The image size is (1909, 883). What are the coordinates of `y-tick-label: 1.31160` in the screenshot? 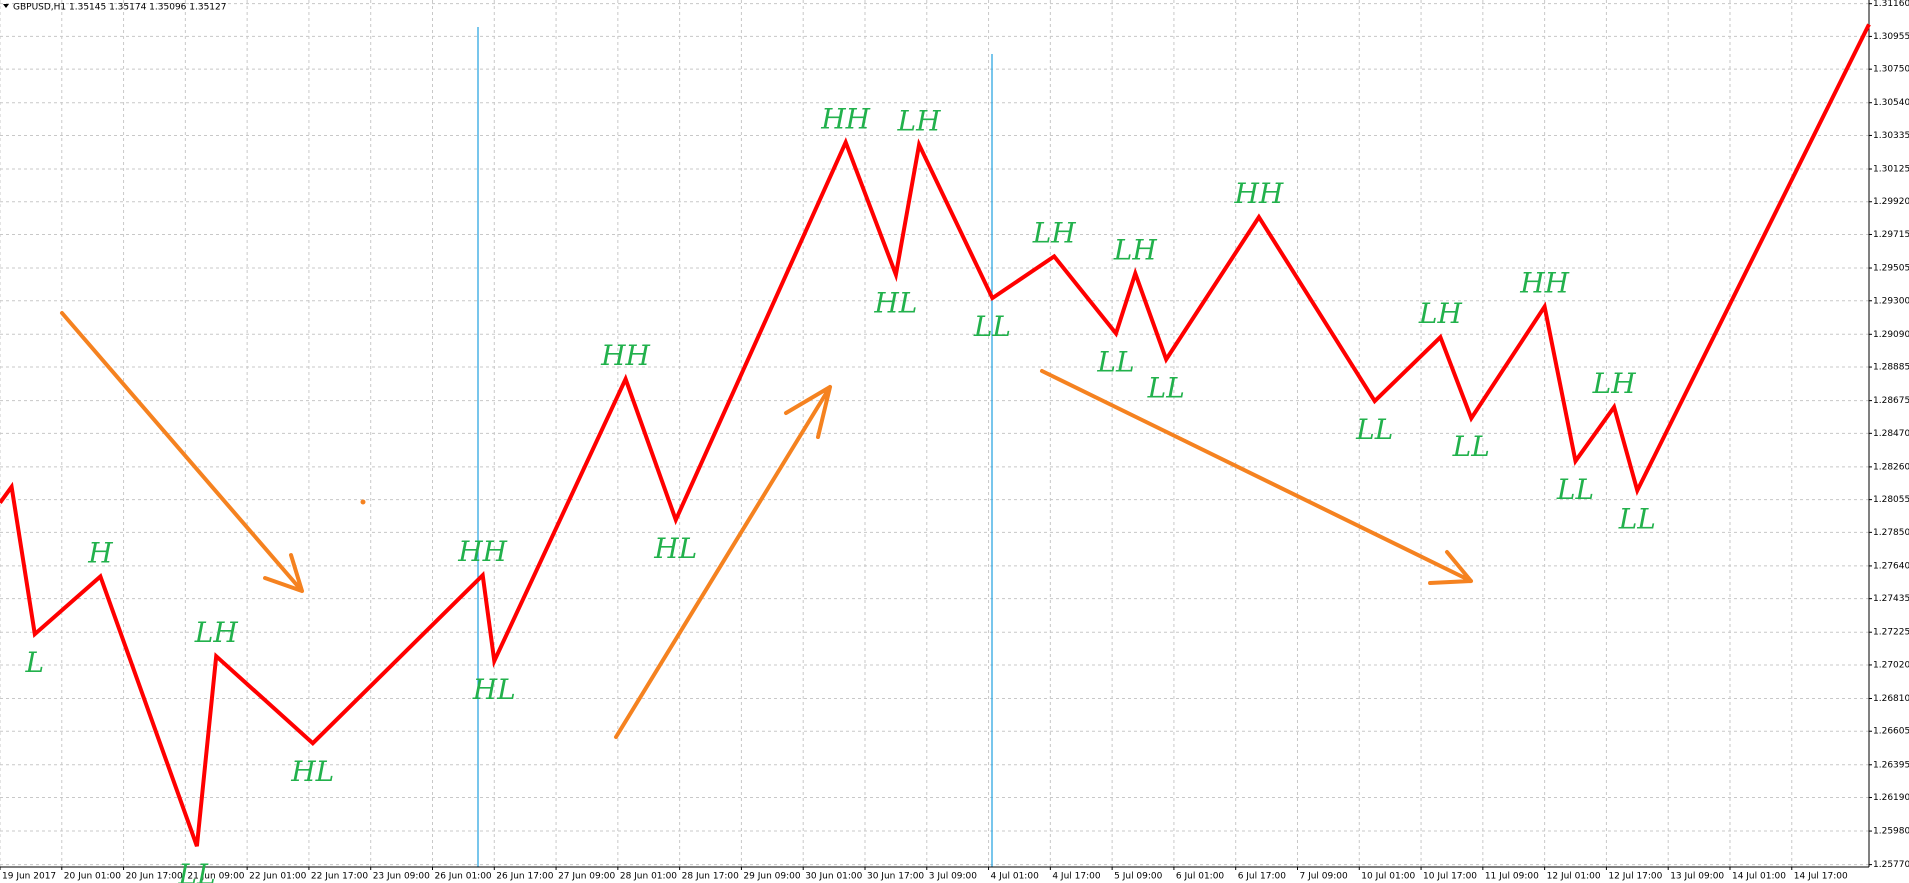 It's located at (1891, 4).